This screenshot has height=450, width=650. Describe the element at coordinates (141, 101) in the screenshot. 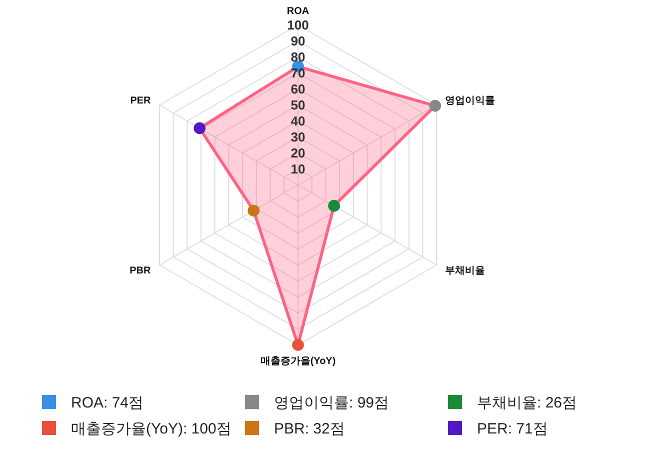

I see `spoke-label: PER` at that location.